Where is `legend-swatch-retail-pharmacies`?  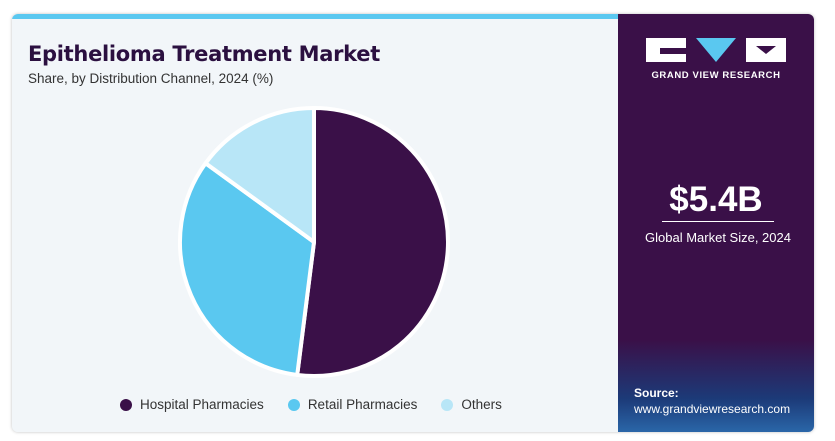
legend-swatch-retail-pharmacies is located at coordinates (293, 404).